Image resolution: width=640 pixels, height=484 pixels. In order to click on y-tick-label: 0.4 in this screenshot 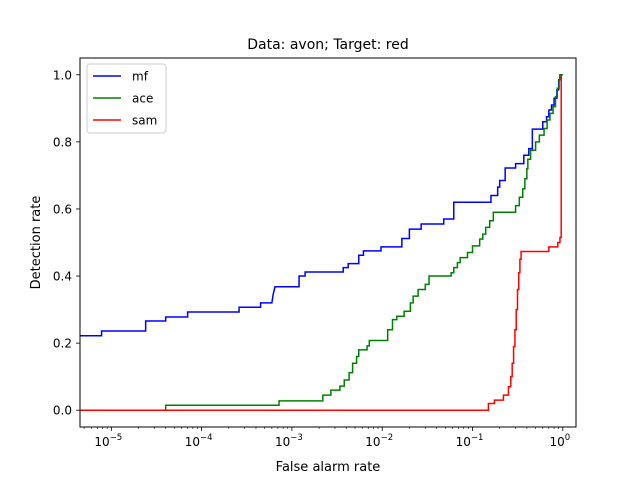, I will do `click(62, 277)`.